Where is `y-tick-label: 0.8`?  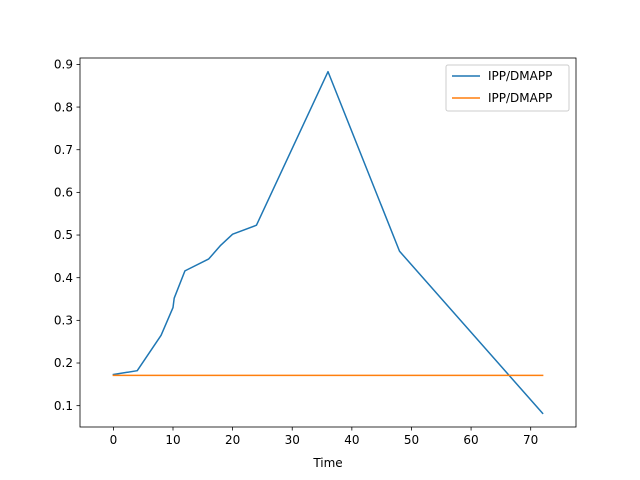 y-tick-label: 0.8 is located at coordinates (63, 107).